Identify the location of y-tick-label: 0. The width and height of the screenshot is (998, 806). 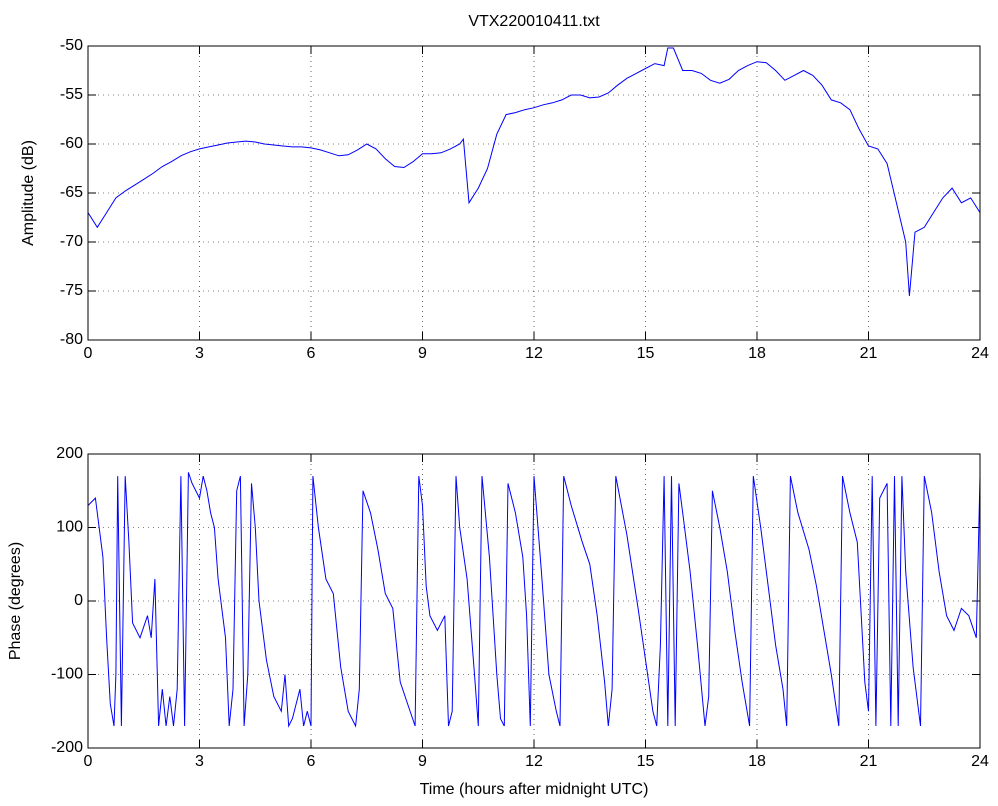
(78, 600).